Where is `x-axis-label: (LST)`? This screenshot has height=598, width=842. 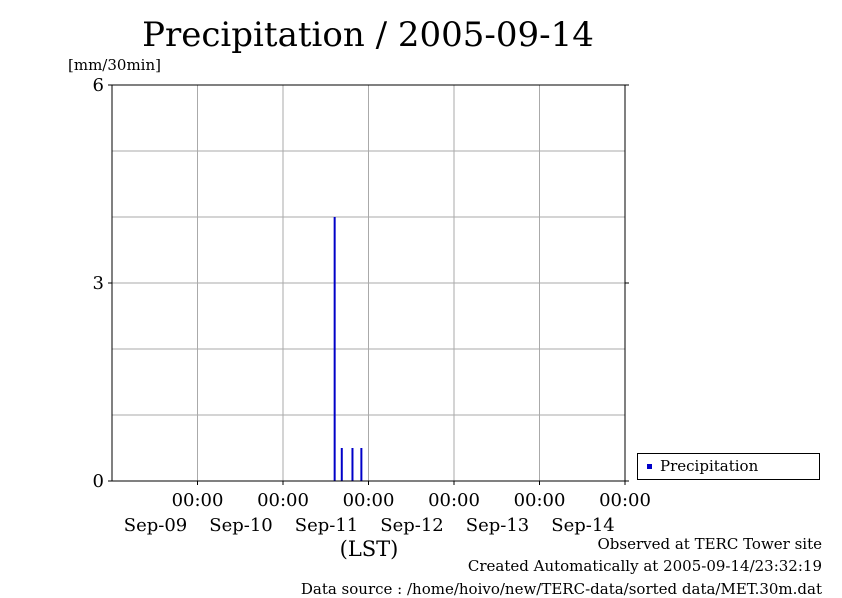
x-axis-label: (LST) is located at coordinates (369, 549).